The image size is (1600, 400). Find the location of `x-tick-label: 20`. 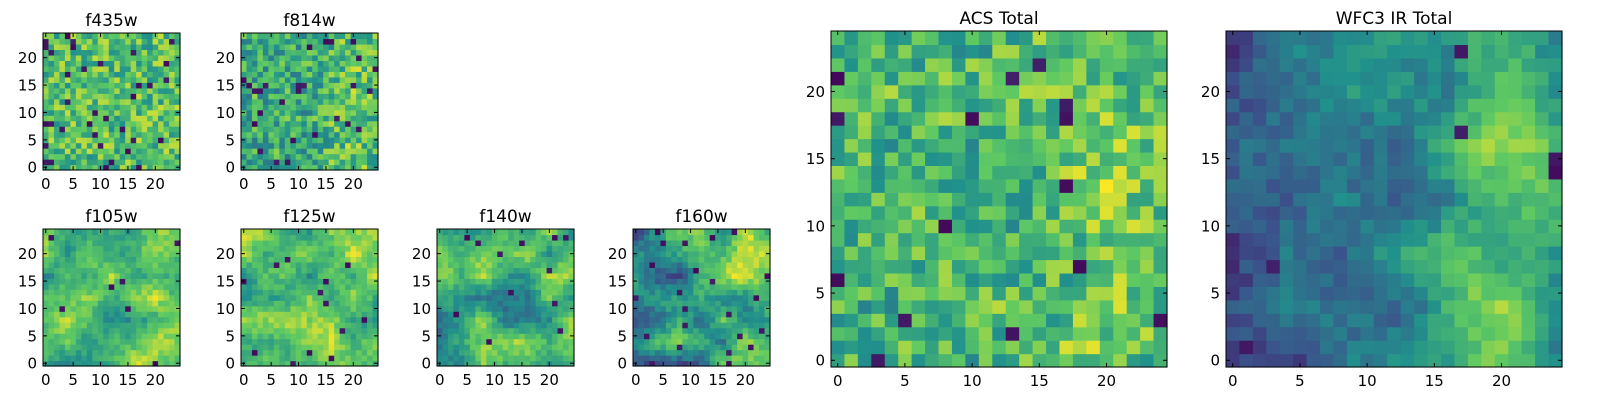

x-tick-label: 20 is located at coordinates (155, 184).